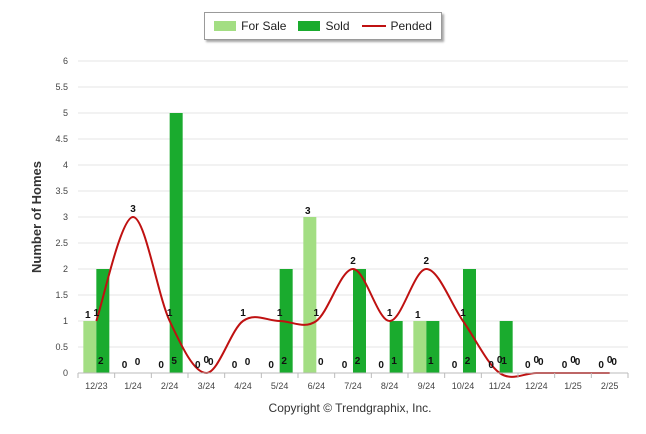 The image size is (646, 434). What do you see at coordinates (61, 191) in the screenshot?
I see `y-tick-label: 3.5` at bounding box center [61, 191].